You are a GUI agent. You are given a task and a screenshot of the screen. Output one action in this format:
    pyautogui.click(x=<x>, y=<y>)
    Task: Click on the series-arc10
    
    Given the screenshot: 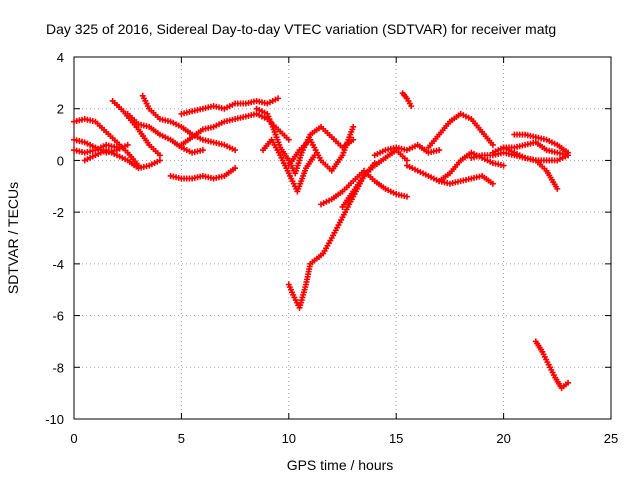 What is the action you would take?
    pyautogui.click(x=235, y=129)
    